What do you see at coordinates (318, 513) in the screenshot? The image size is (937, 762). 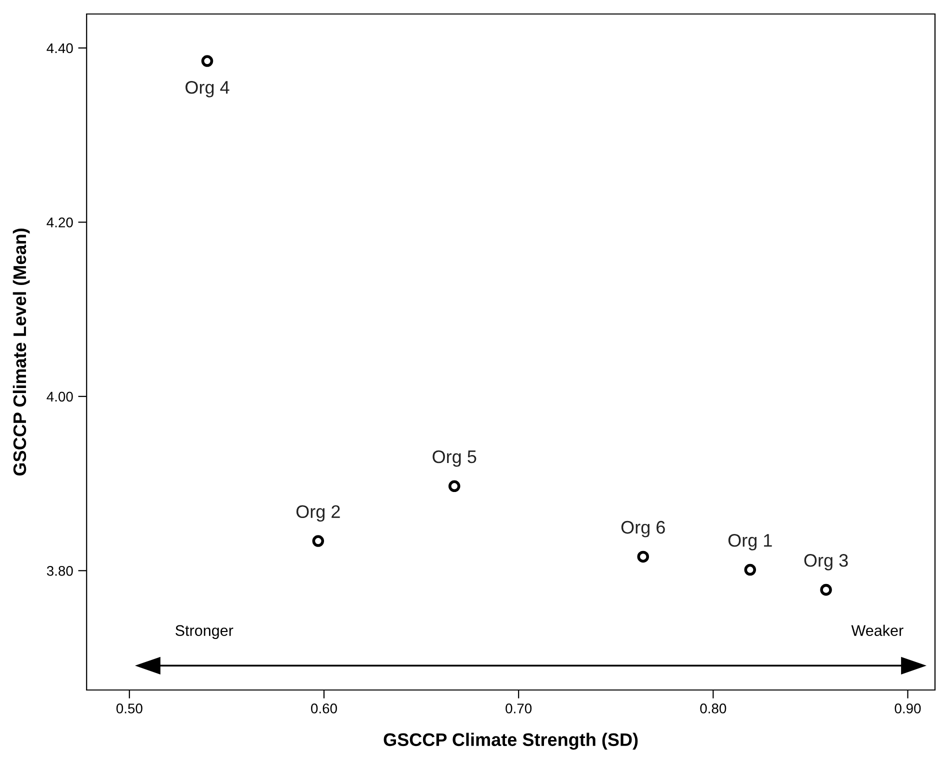 I see `annotation: Org 2` at bounding box center [318, 513].